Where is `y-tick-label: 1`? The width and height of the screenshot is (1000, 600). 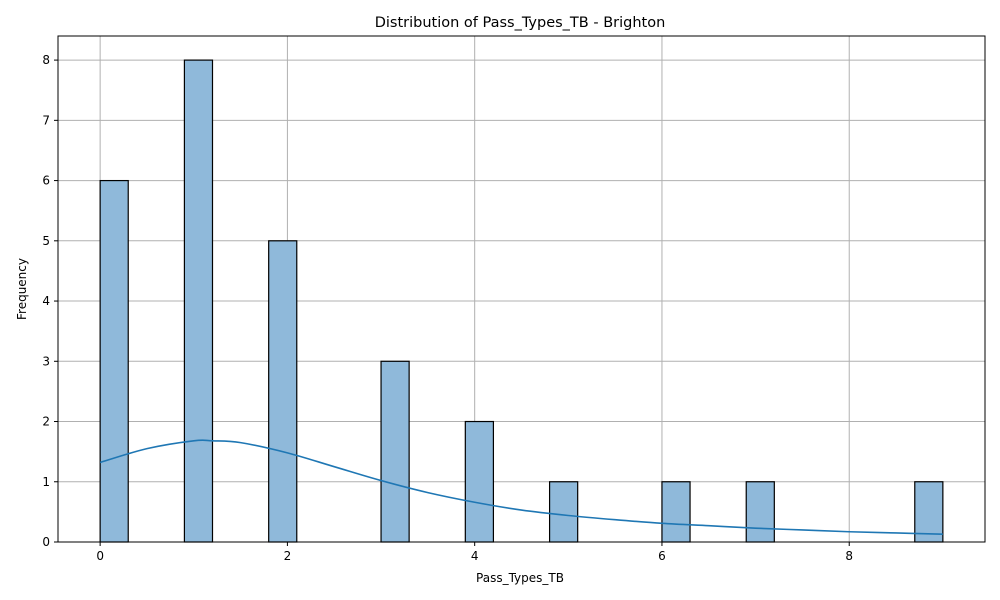 y-tick-label: 1 is located at coordinates (46, 482).